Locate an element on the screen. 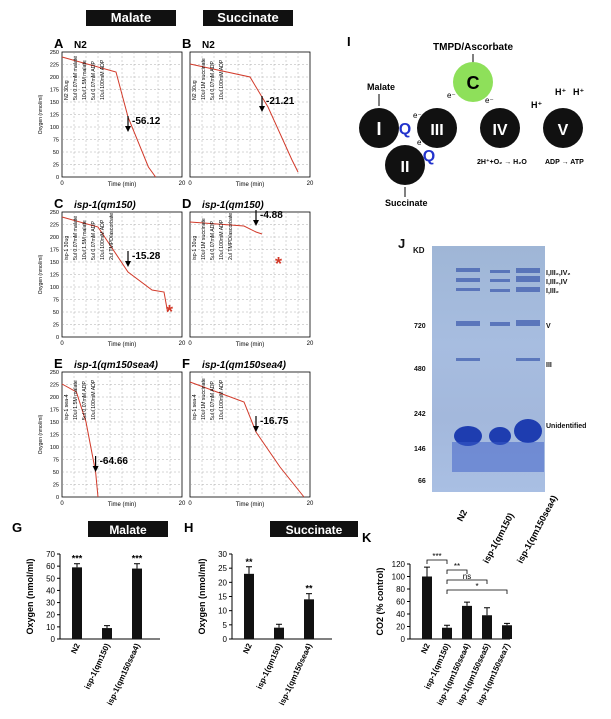 This screenshot has width=611, height=719. y-tick-label: 30 is located at coordinates (222, 554).